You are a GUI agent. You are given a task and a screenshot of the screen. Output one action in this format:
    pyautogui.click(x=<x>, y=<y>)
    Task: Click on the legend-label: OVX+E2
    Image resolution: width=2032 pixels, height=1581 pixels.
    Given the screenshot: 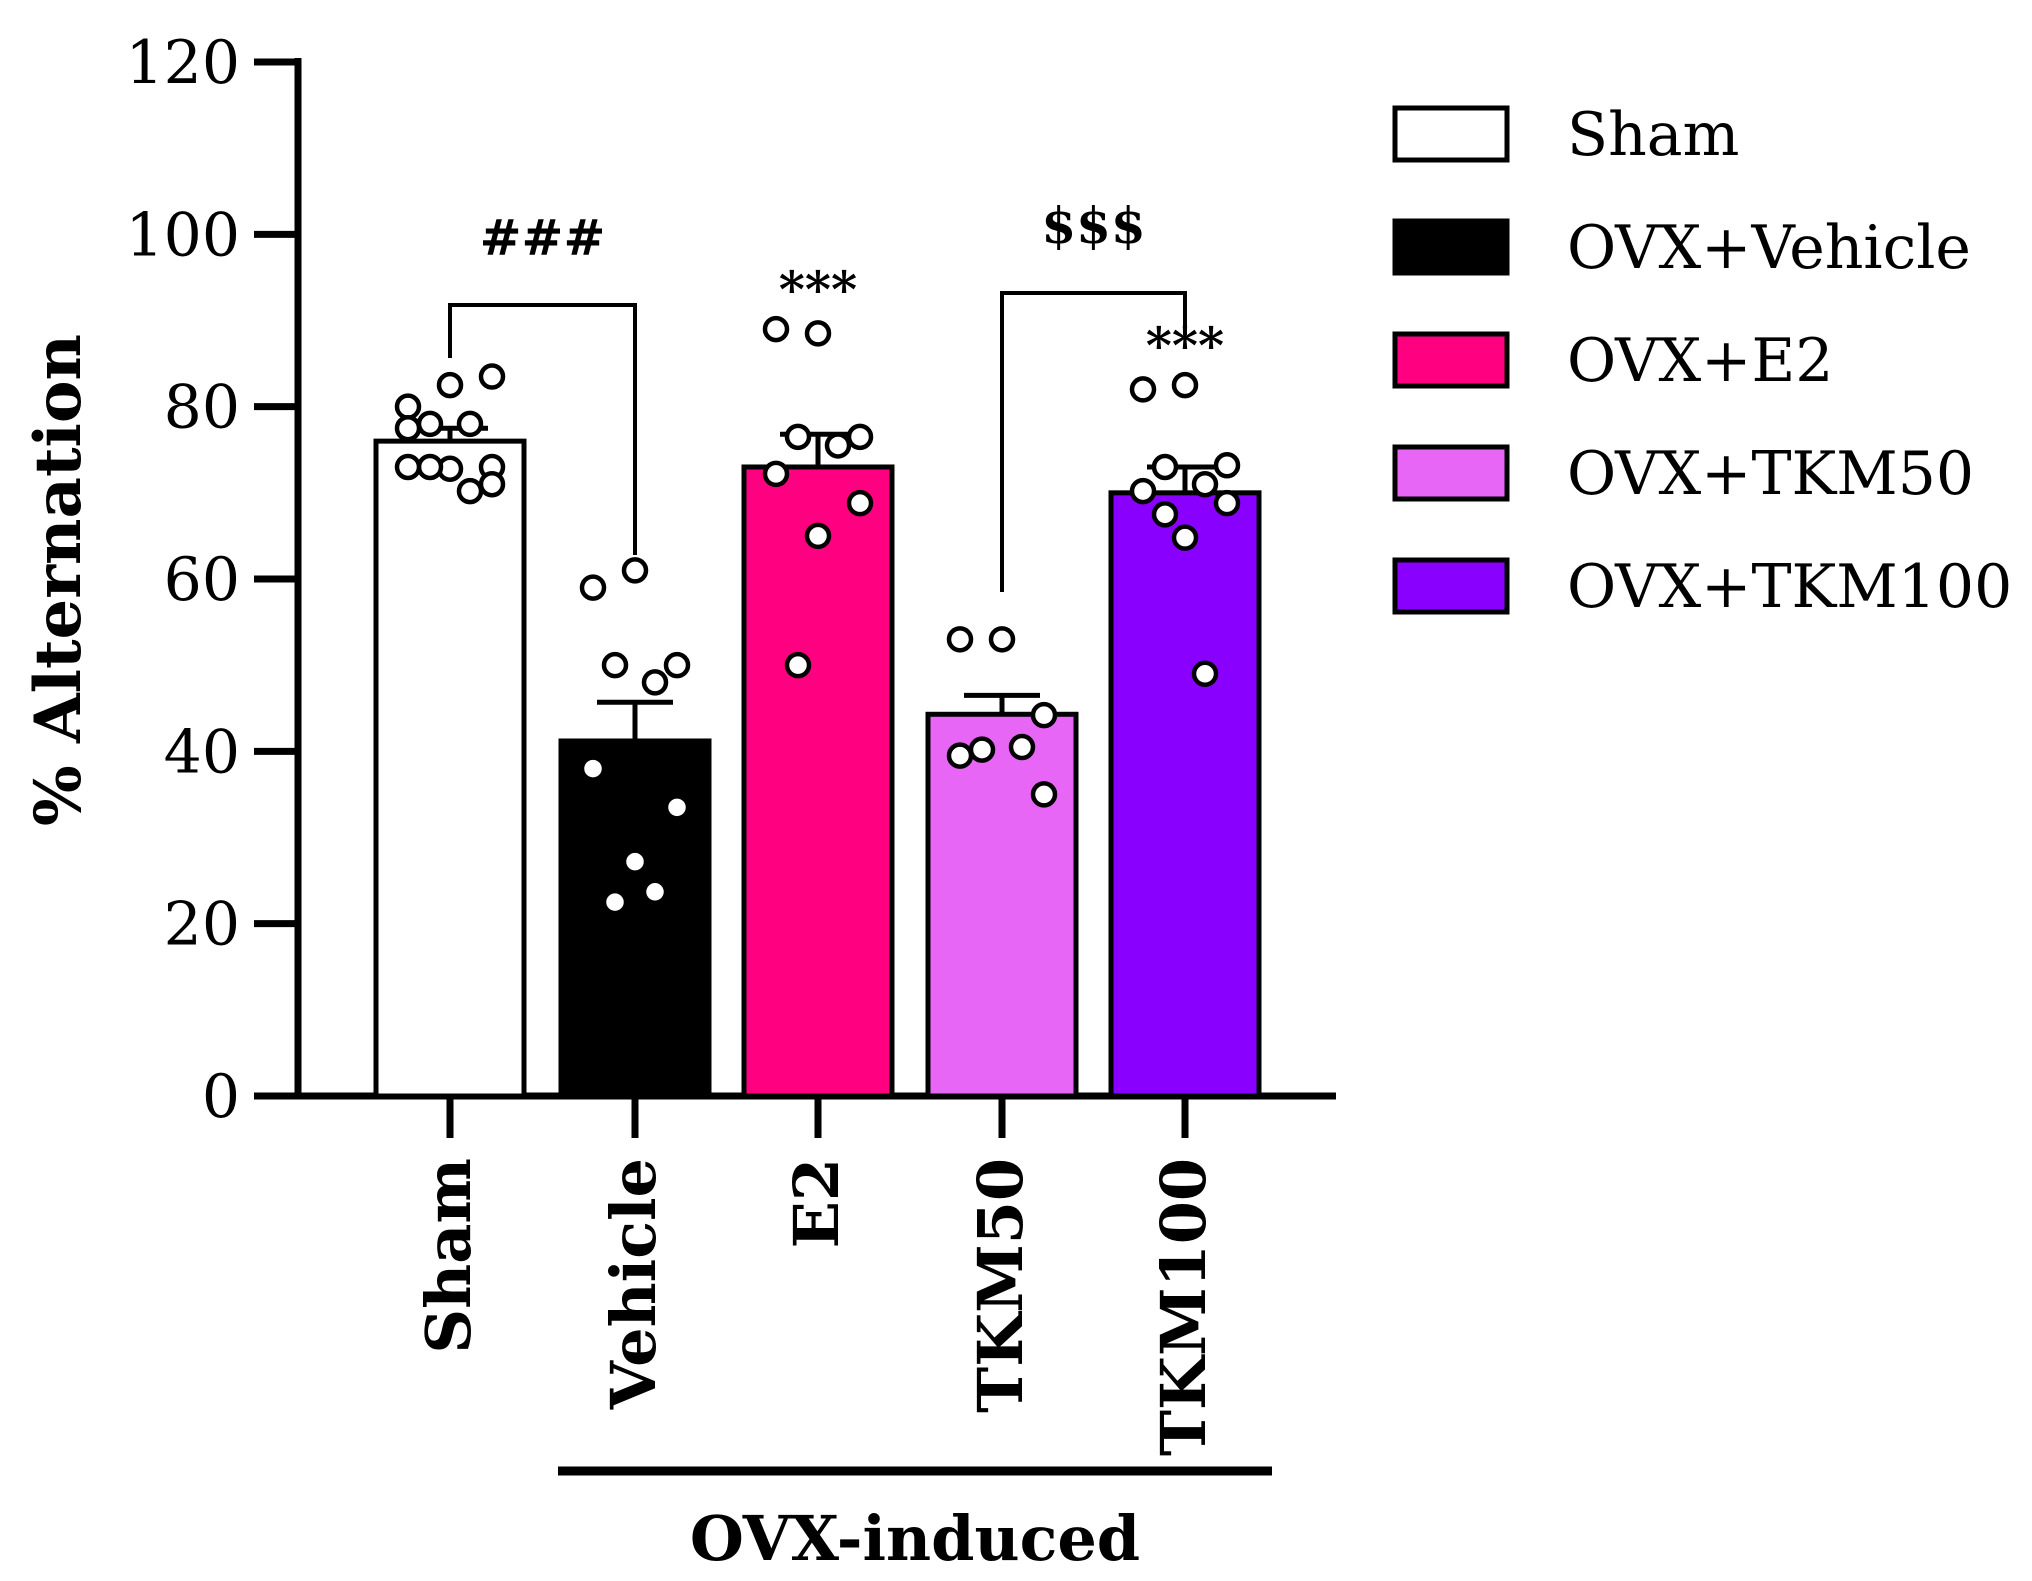 What is the action you would take?
    pyautogui.click(x=1700, y=361)
    